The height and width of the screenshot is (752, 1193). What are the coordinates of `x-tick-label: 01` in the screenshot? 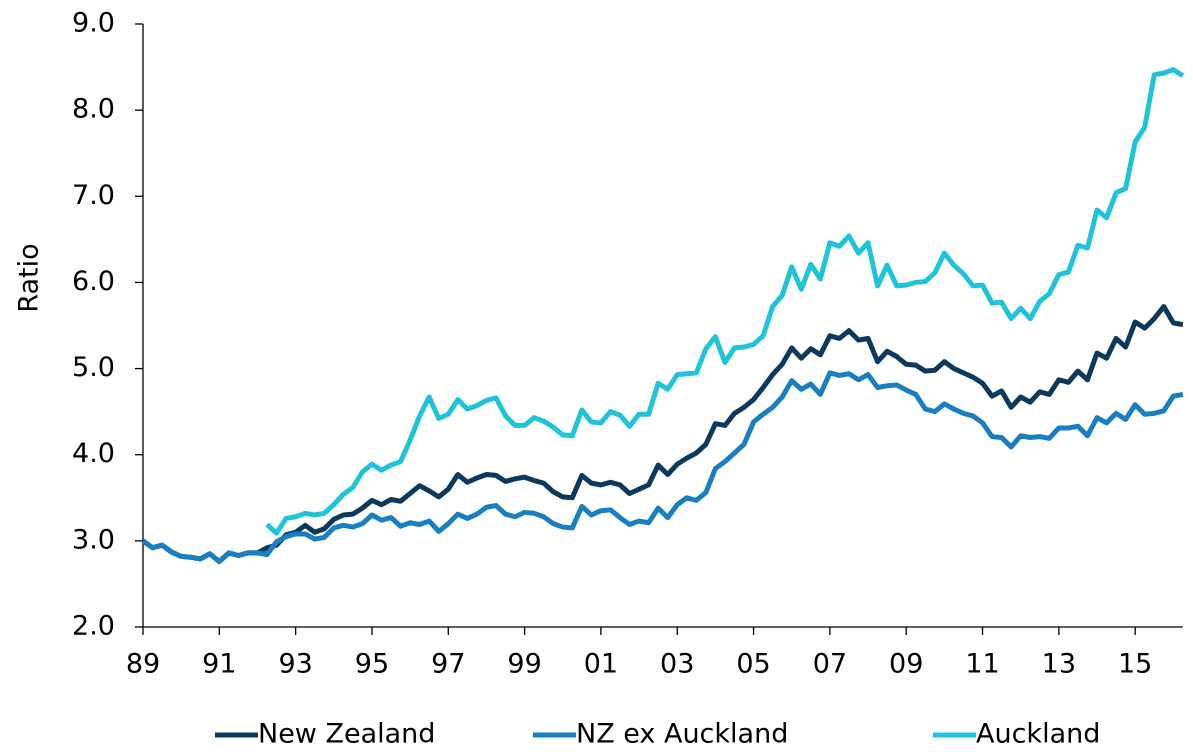 It's located at (601, 664).